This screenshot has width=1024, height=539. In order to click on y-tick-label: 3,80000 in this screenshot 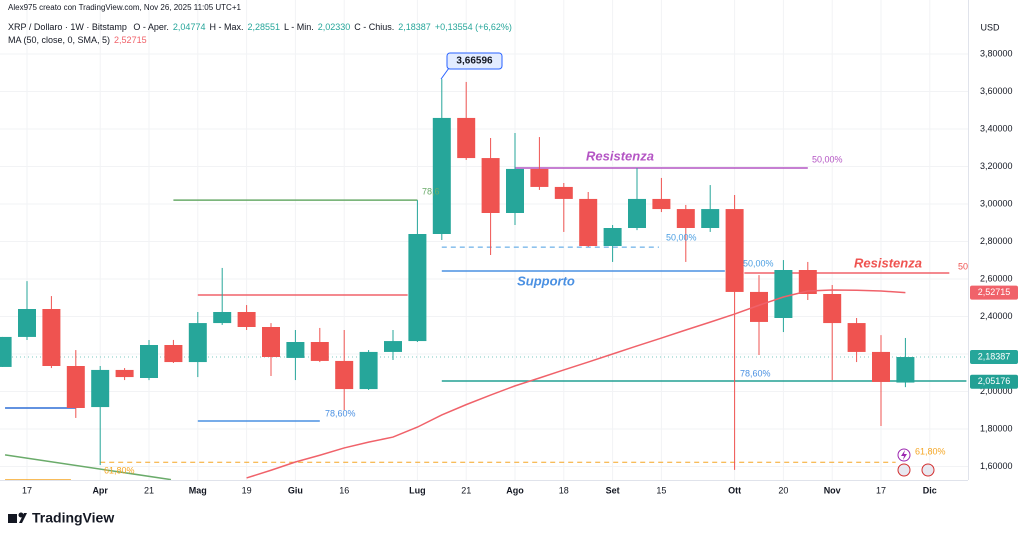, I will do `click(996, 53)`.